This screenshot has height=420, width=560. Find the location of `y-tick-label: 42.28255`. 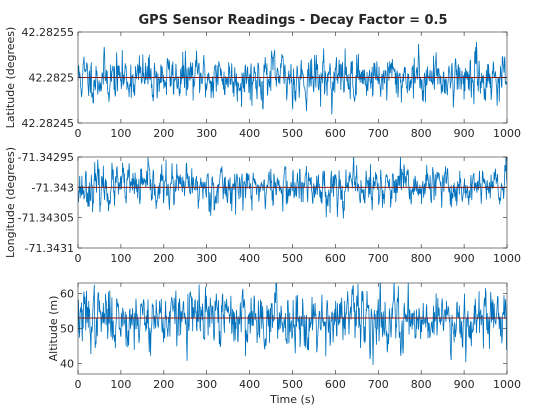

y-tick-label: 42.28255 is located at coordinates (48, 32).